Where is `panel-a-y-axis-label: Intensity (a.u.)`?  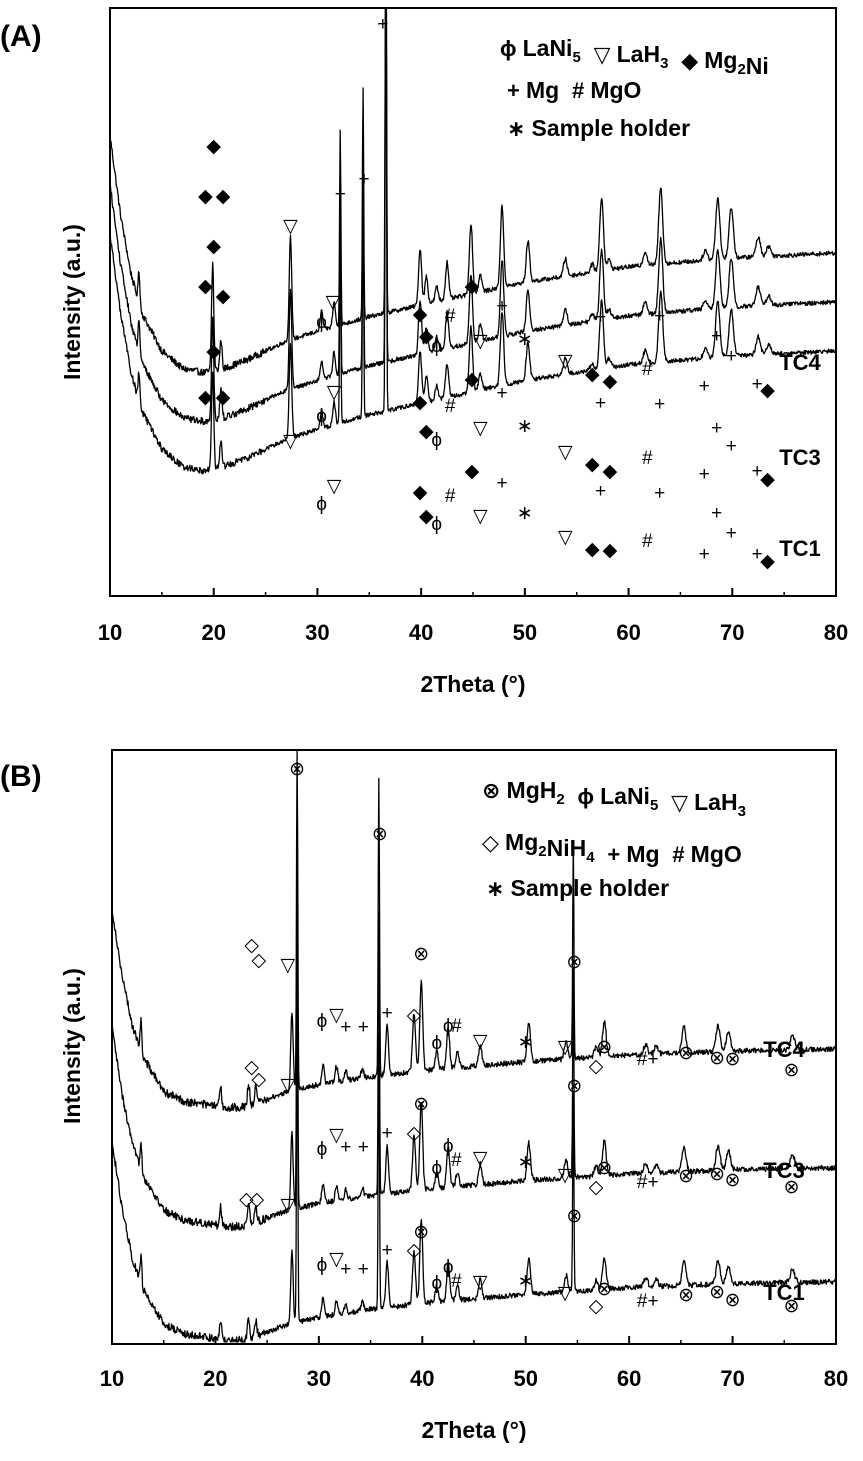
panel-a-y-axis-label: Intensity (a.u.) is located at coordinates (72, 302).